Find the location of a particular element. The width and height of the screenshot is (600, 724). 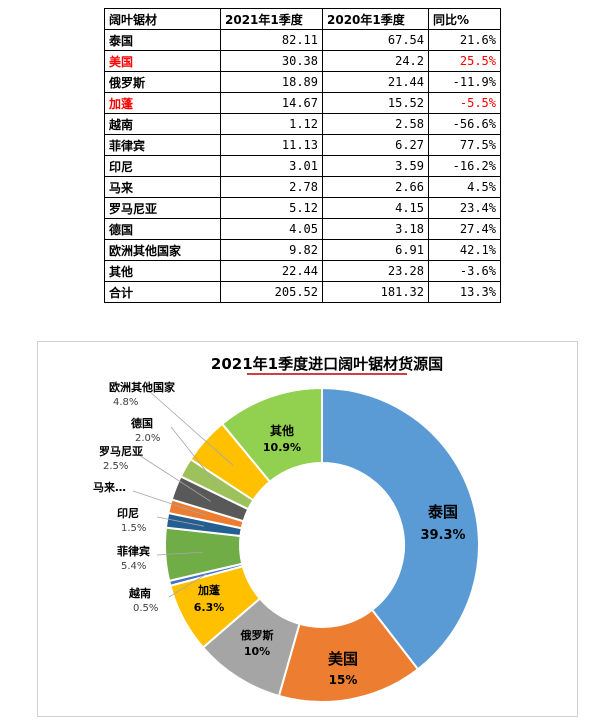

cell-q2020: 2.66 is located at coordinates (375, 187).